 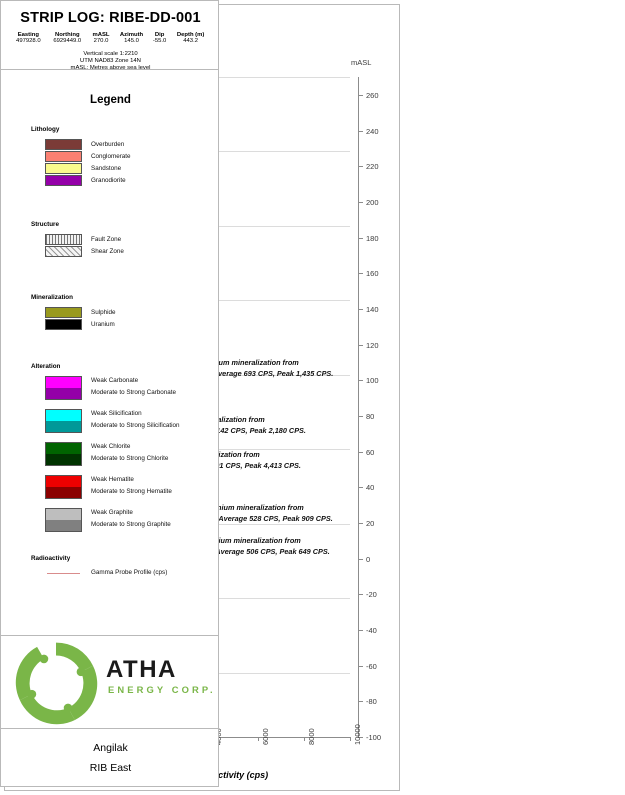 I want to click on legend-label: Overburden, so click(x=108, y=144).